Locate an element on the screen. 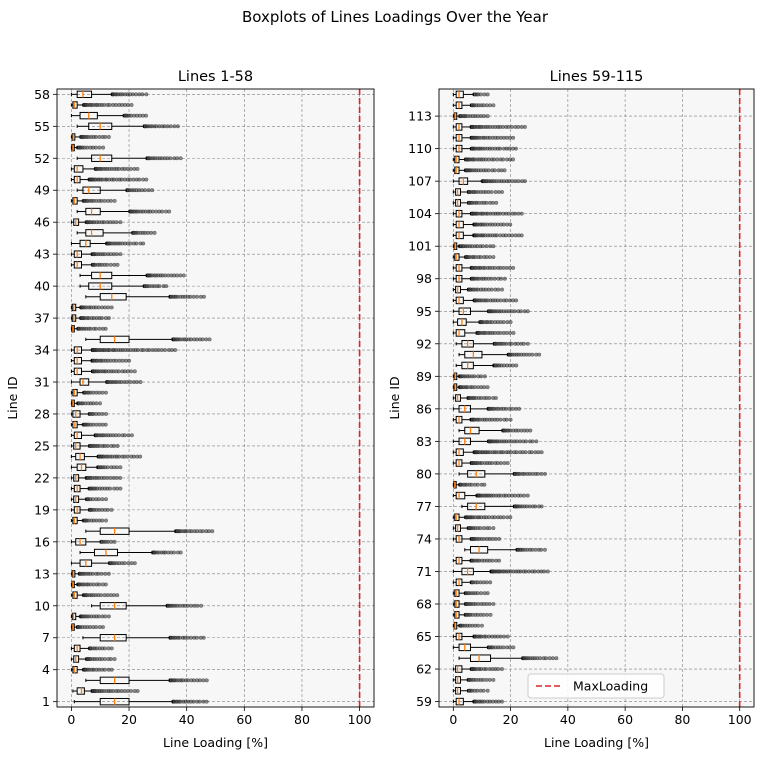  y-tick-label: 62 is located at coordinates (424, 669).